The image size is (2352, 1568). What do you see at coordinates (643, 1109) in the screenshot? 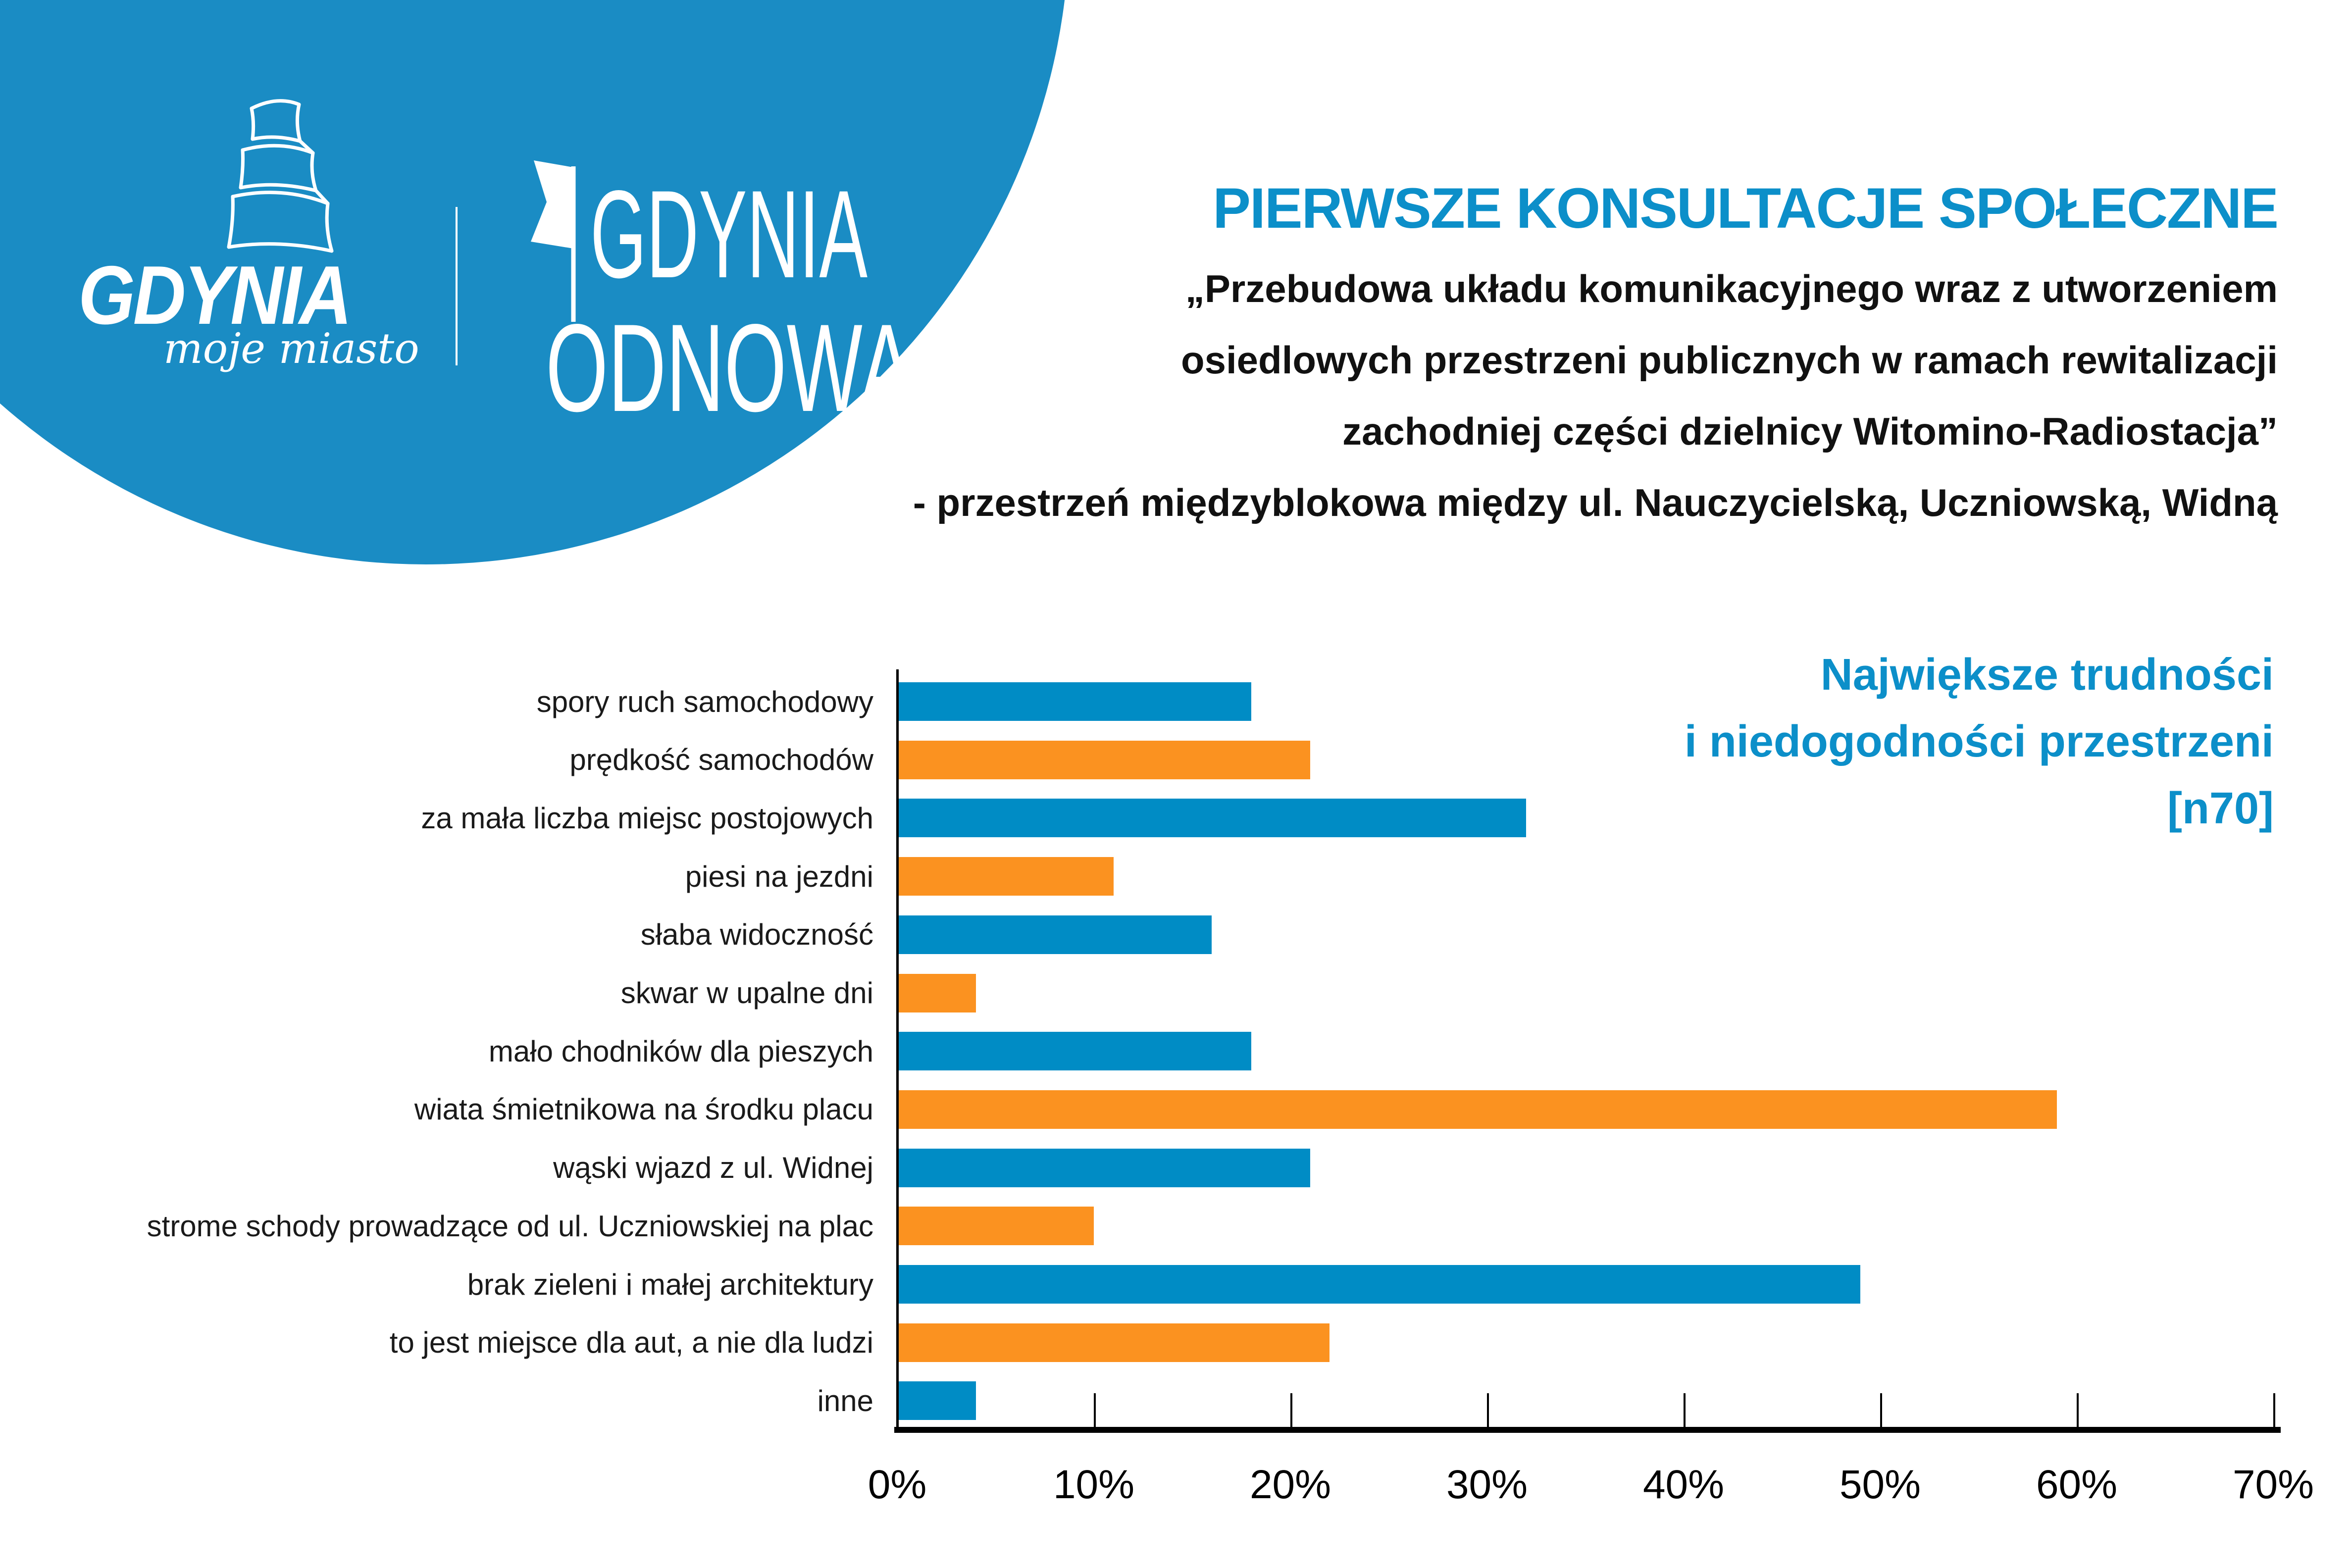
I see `category-label: wiata śmietnikowa na środku placu` at bounding box center [643, 1109].